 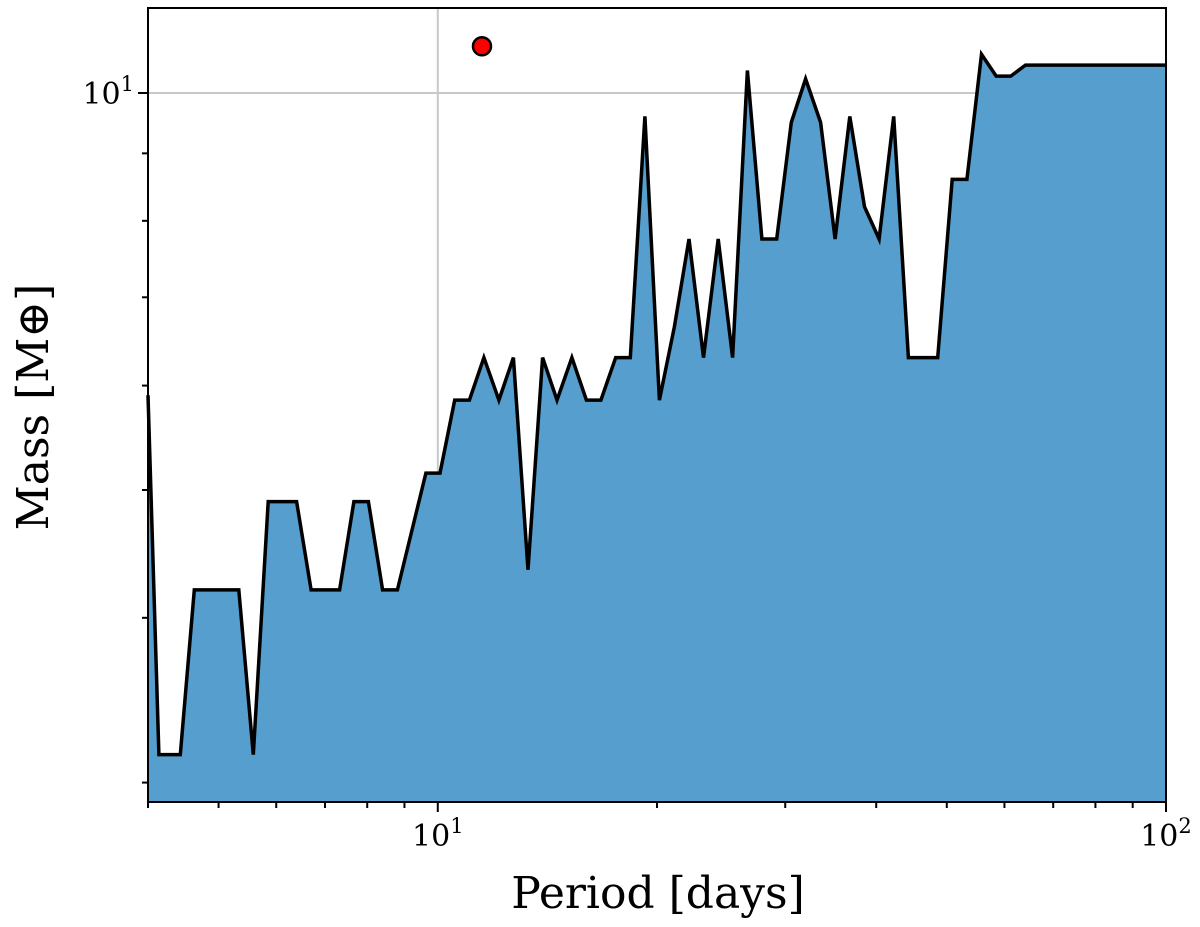 I want to click on x-tick-label: 10¹, so click(x=438, y=834).